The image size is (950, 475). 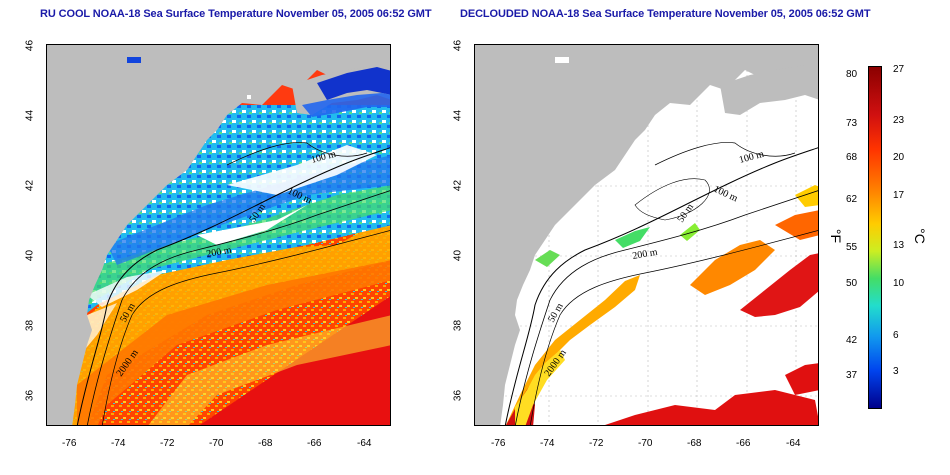 I want to click on colorbar-fahrenheit-unit: °F, so click(x=836, y=236).